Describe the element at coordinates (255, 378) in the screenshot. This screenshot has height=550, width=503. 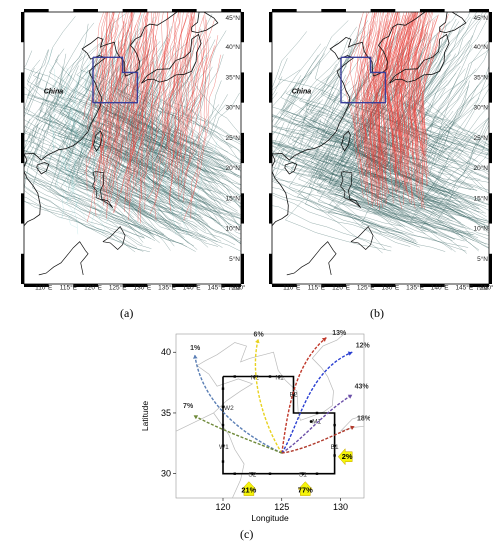
I see `node-label: N2` at that location.